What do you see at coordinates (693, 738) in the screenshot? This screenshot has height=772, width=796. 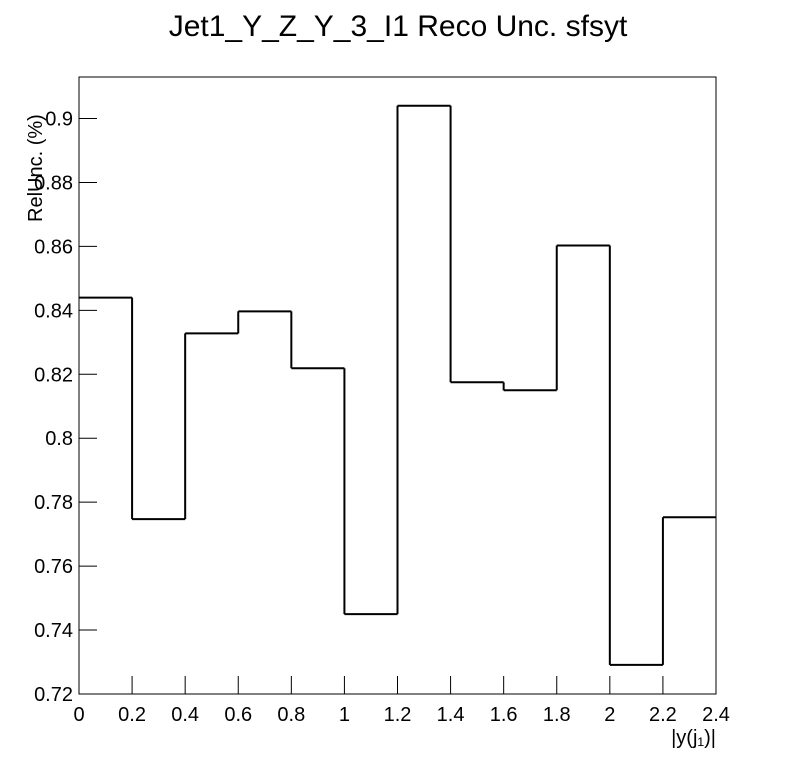 I see `x-axis-label: |y(j₁)|` at bounding box center [693, 738].